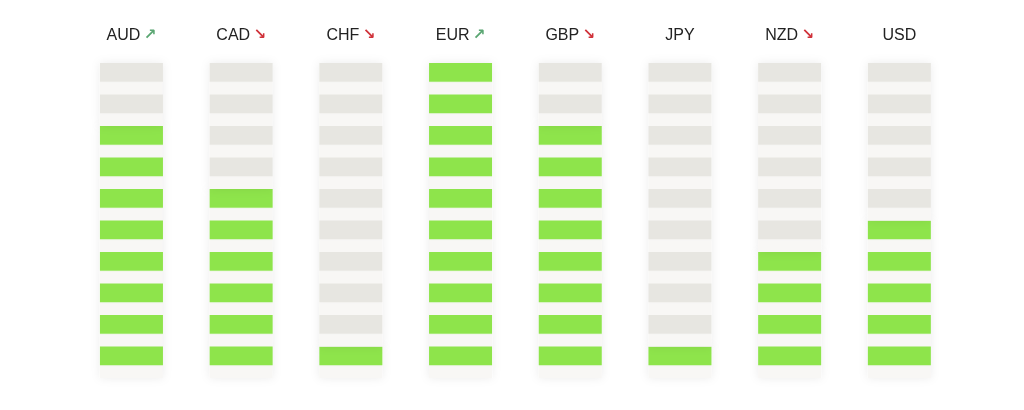 The image size is (1024, 410). What do you see at coordinates (680, 34) in the screenshot?
I see `x-tick-label: JPY` at bounding box center [680, 34].